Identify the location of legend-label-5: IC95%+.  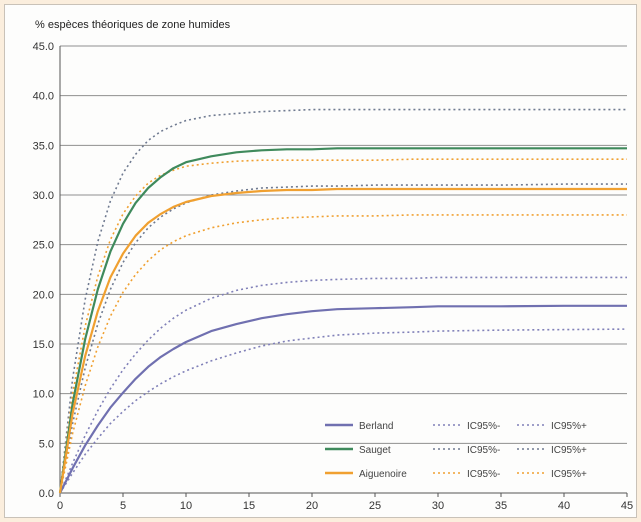
(569, 450).